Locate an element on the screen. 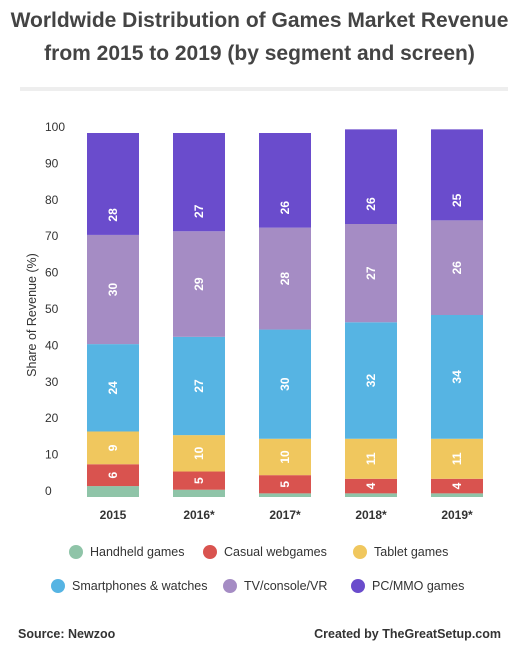  y-tick-label: 30 is located at coordinates (52, 382).